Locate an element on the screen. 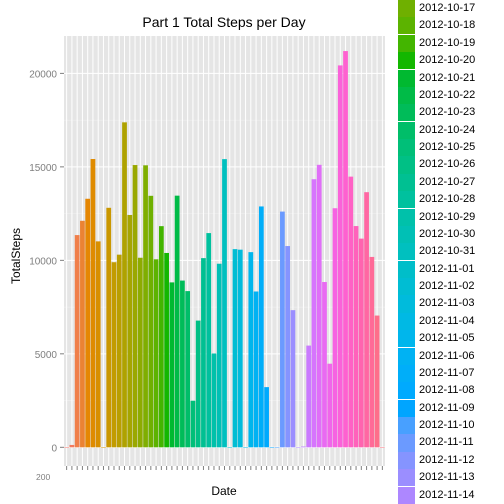 The width and height of the screenshot is (504, 504). legend-item: 2012-11-03 is located at coordinates (451, 304).